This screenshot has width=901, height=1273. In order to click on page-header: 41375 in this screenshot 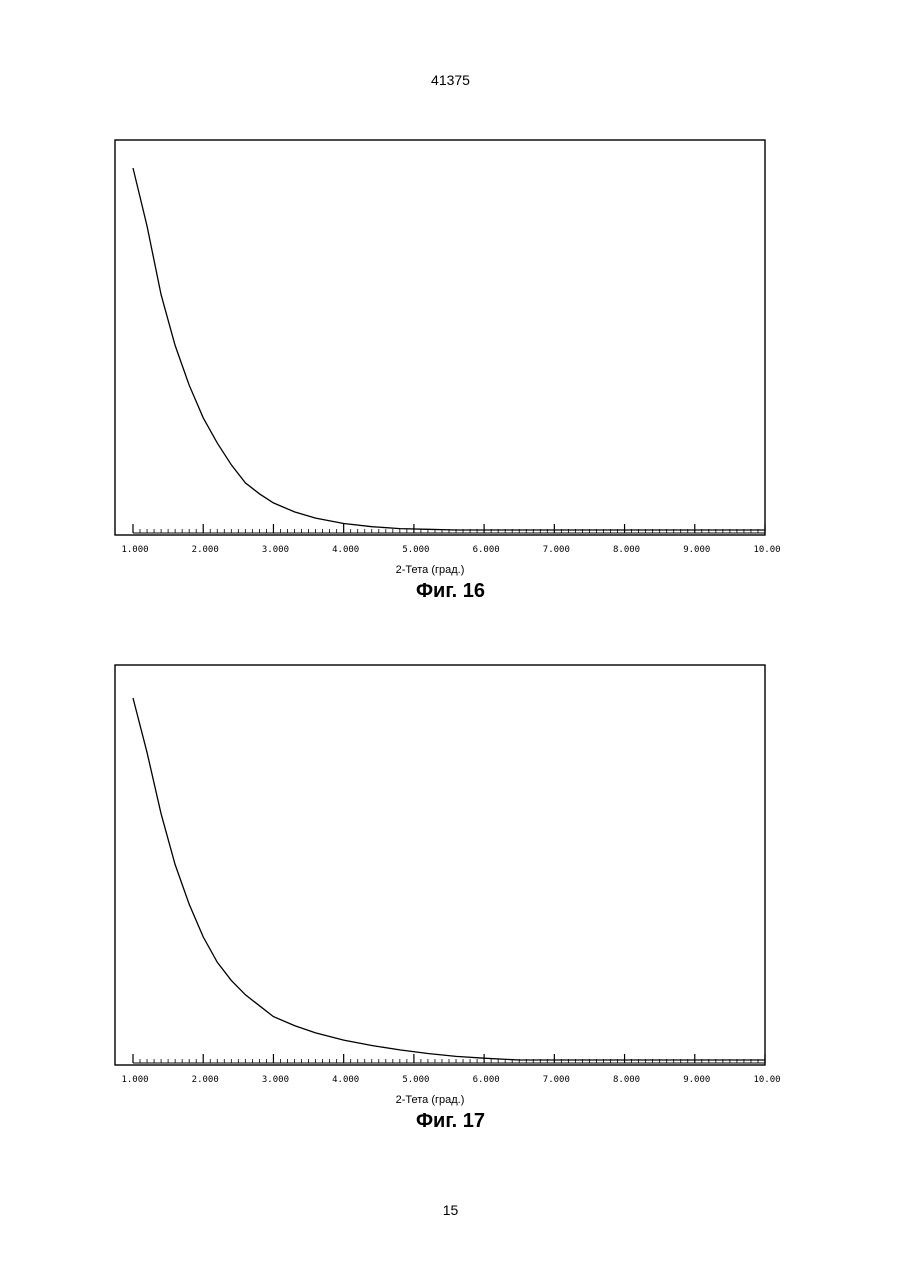, I will do `click(450, 80)`.